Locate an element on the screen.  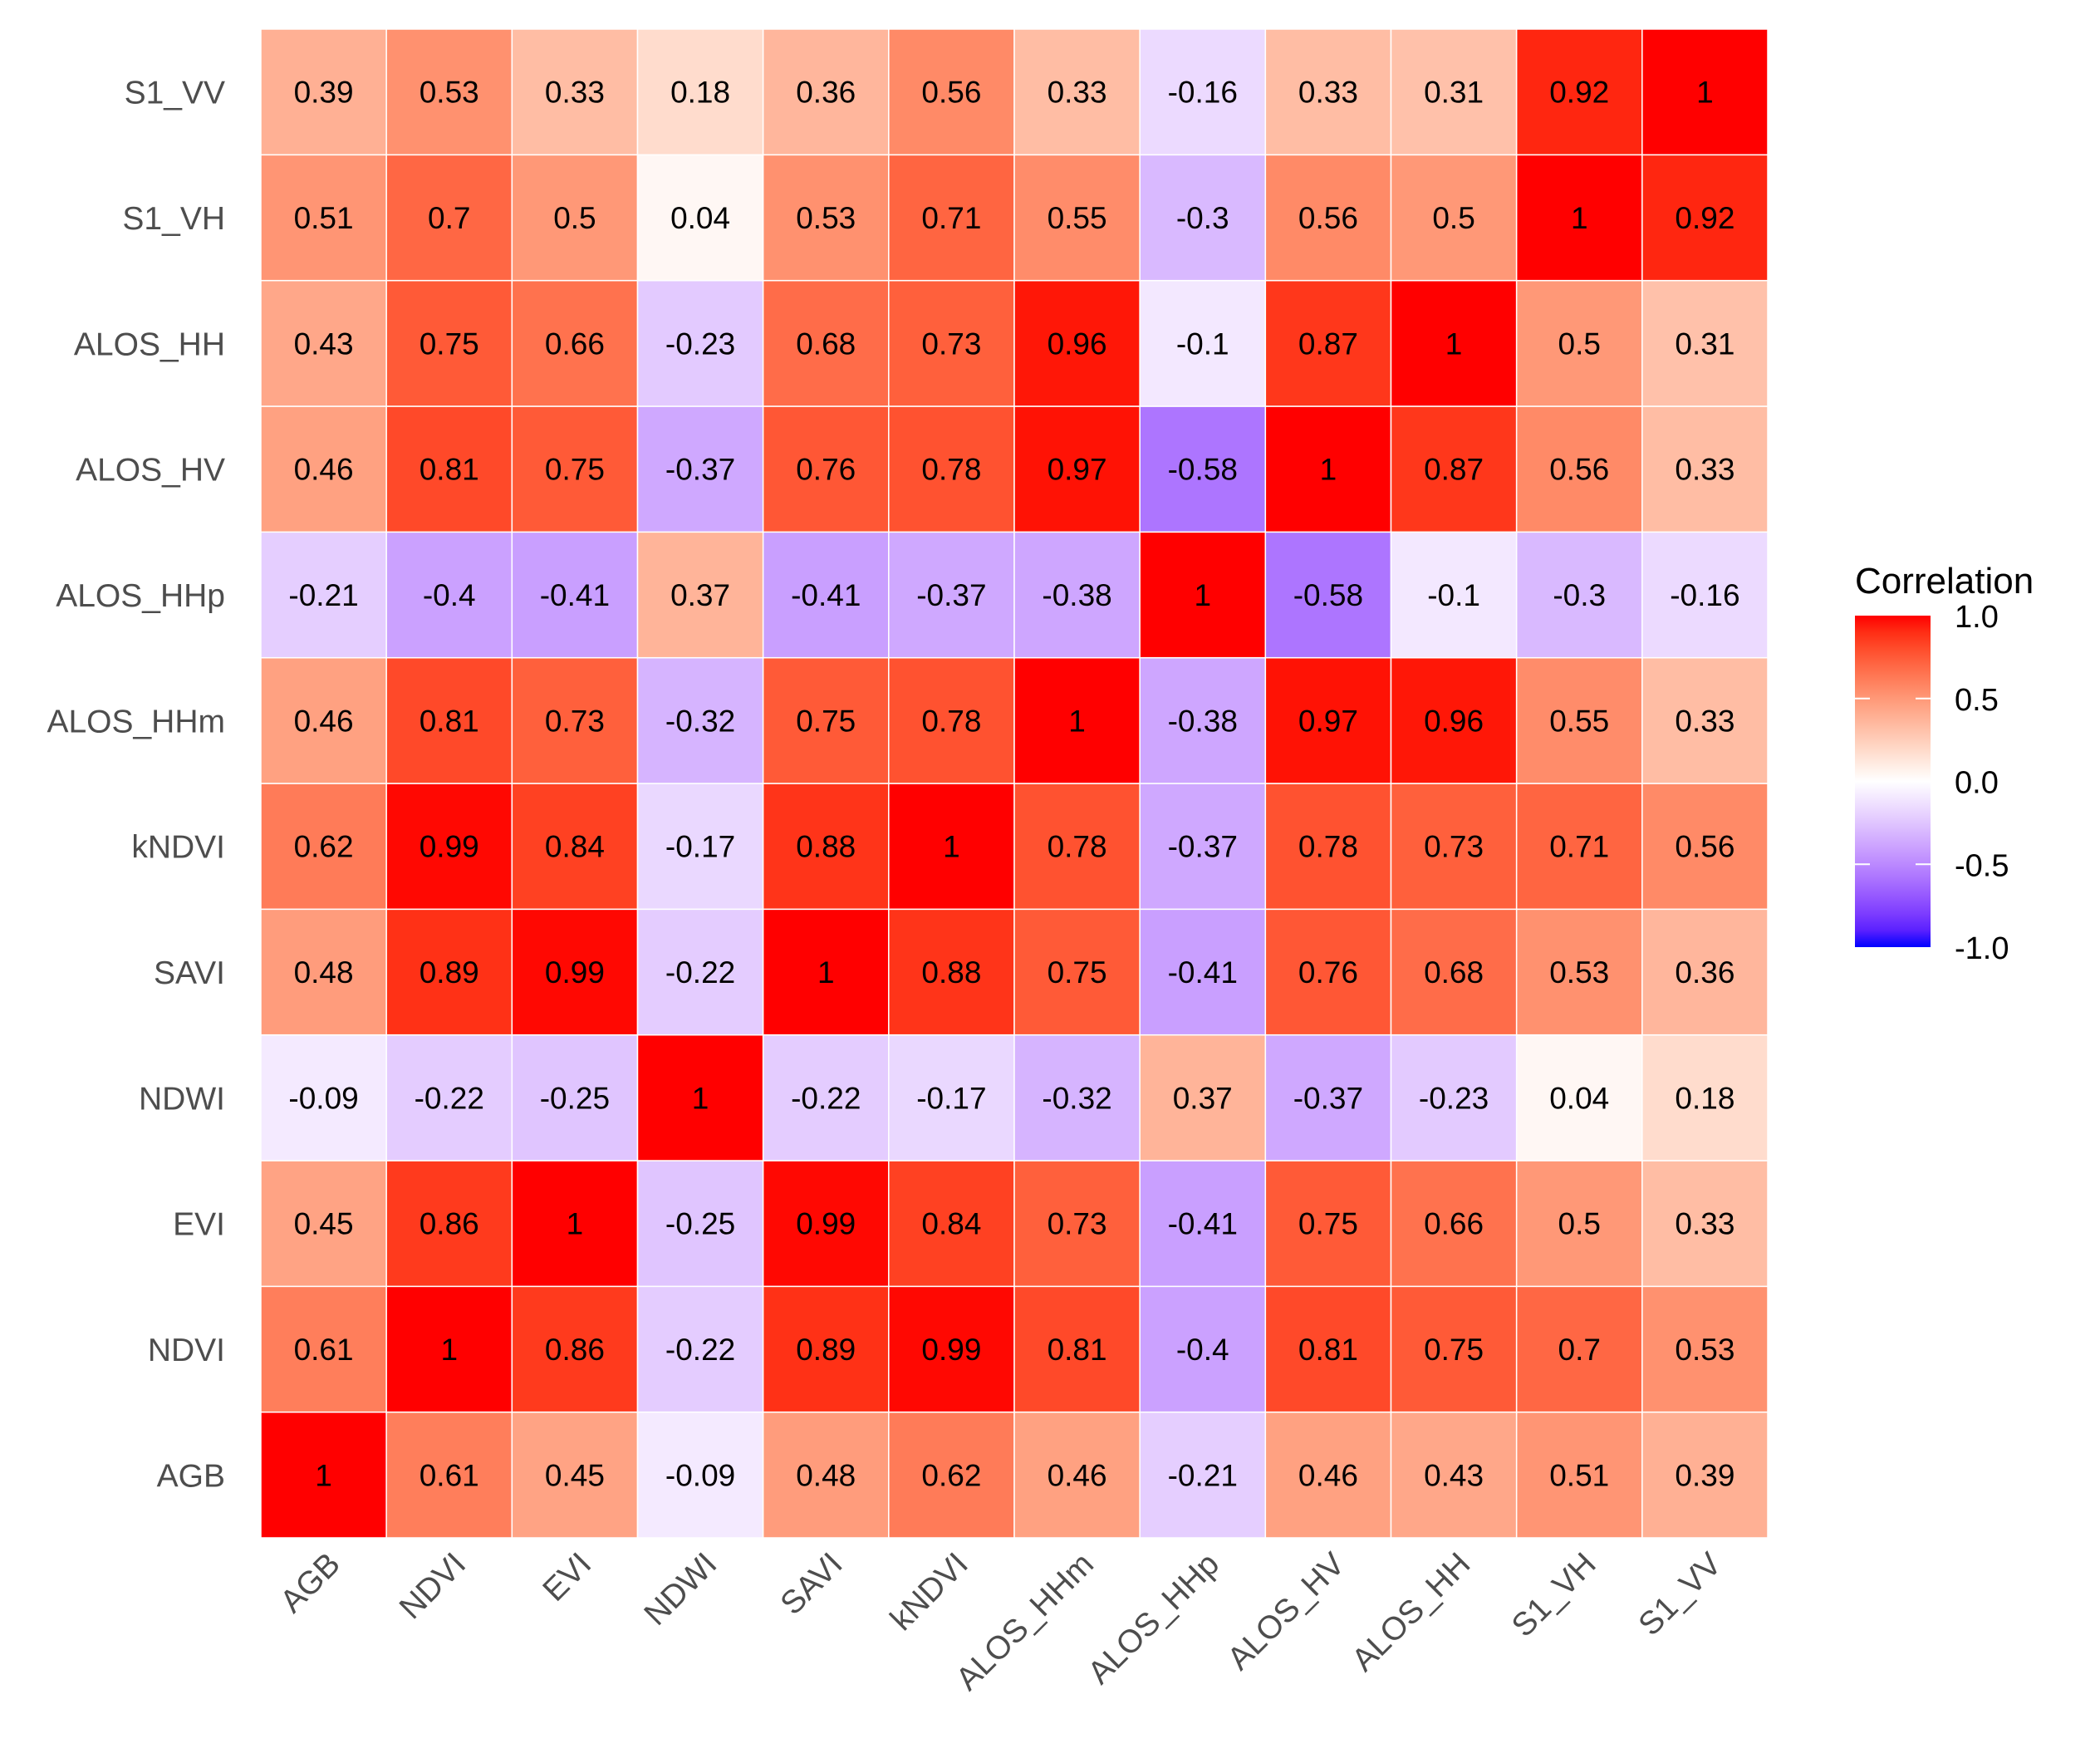
cell-value-label: 0.71 is located at coordinates (1579, 847).